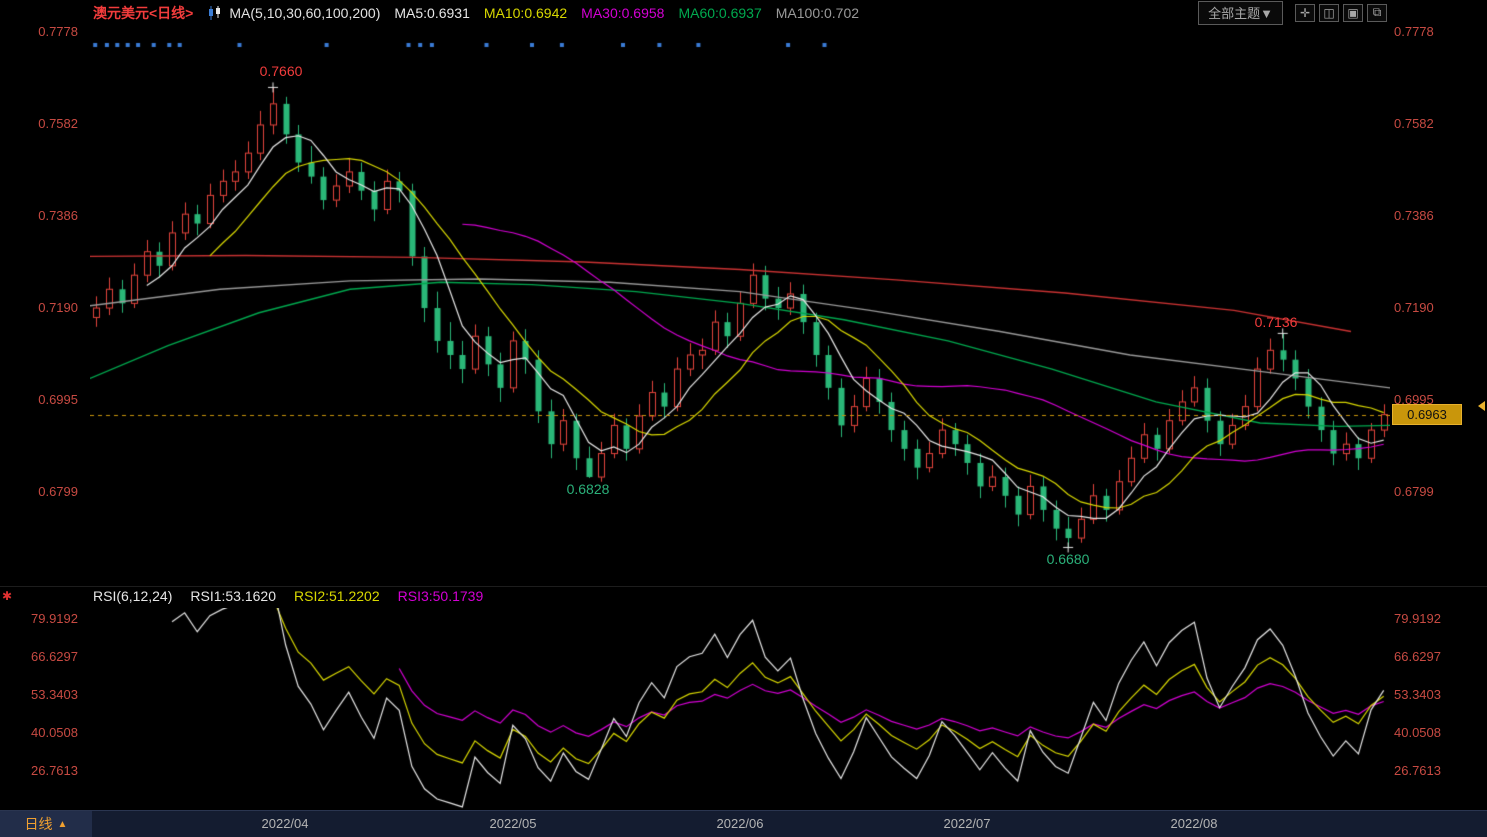  What do you see at coordinates (1481, 406) in the screenshot?
I see `price-arrow-icon` at bounding box center [1481, 406].